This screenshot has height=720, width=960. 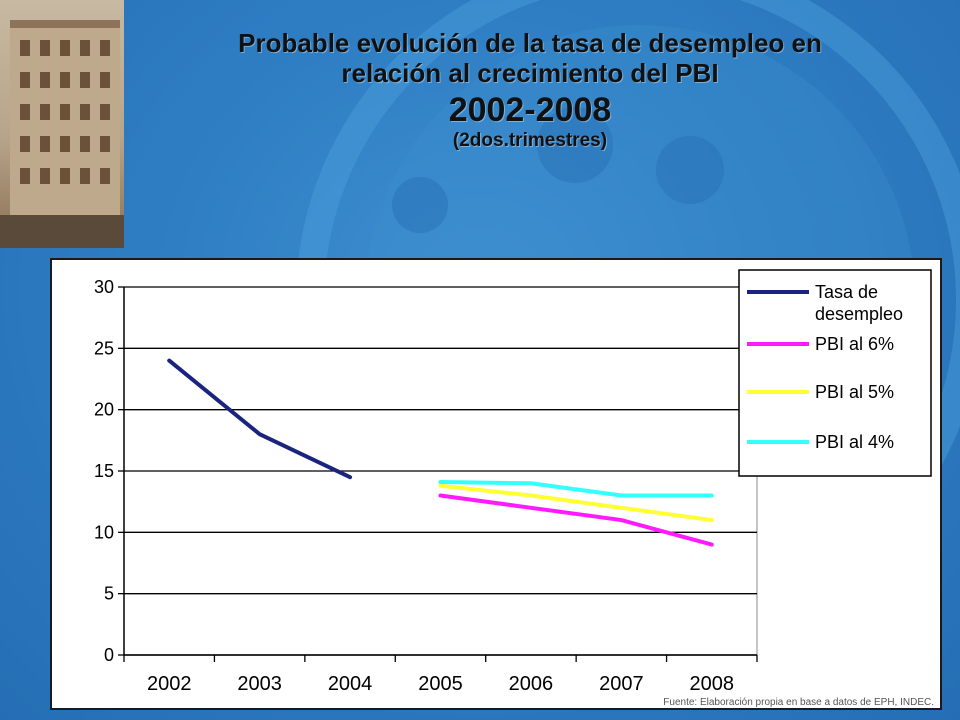 What do you see at coordinates (854, 392) in the screenshot?
I see `legend-label: PBI al 5%` at bounding box center [854, 392].